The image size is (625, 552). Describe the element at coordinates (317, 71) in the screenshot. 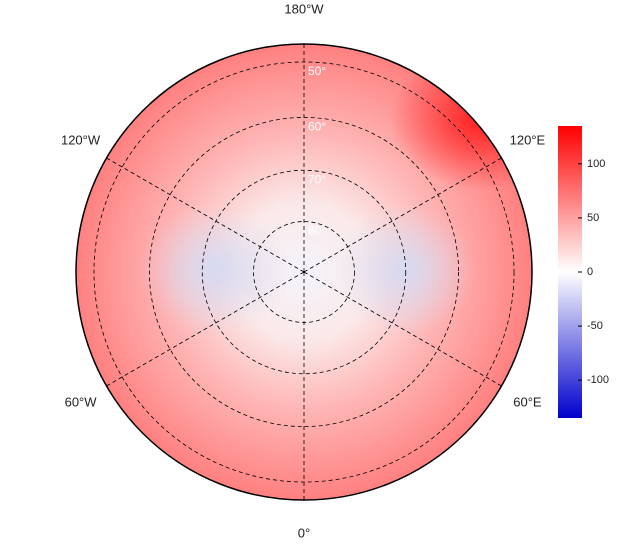

I see `parallel-label: 50°` at that location.